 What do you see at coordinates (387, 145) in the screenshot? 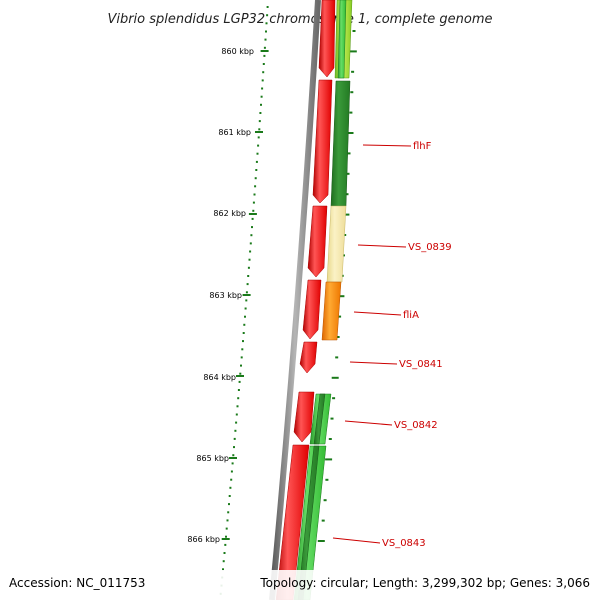
I see `leader-flhF` at bounding box center [387, 145].